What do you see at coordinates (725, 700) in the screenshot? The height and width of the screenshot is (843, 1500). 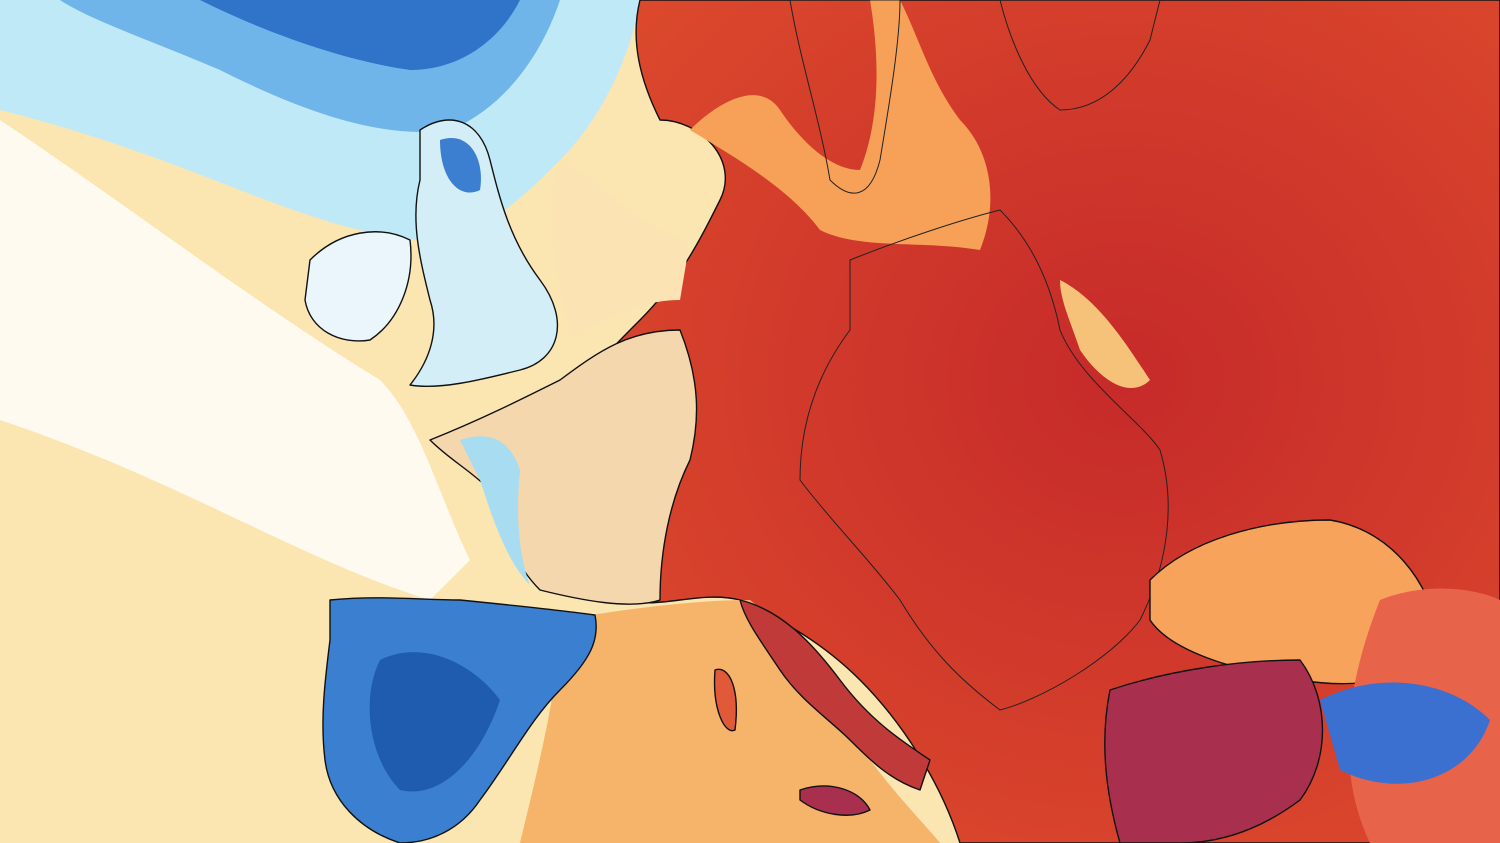 I see `corsica-sardinia` at bounding box center [725, 700].